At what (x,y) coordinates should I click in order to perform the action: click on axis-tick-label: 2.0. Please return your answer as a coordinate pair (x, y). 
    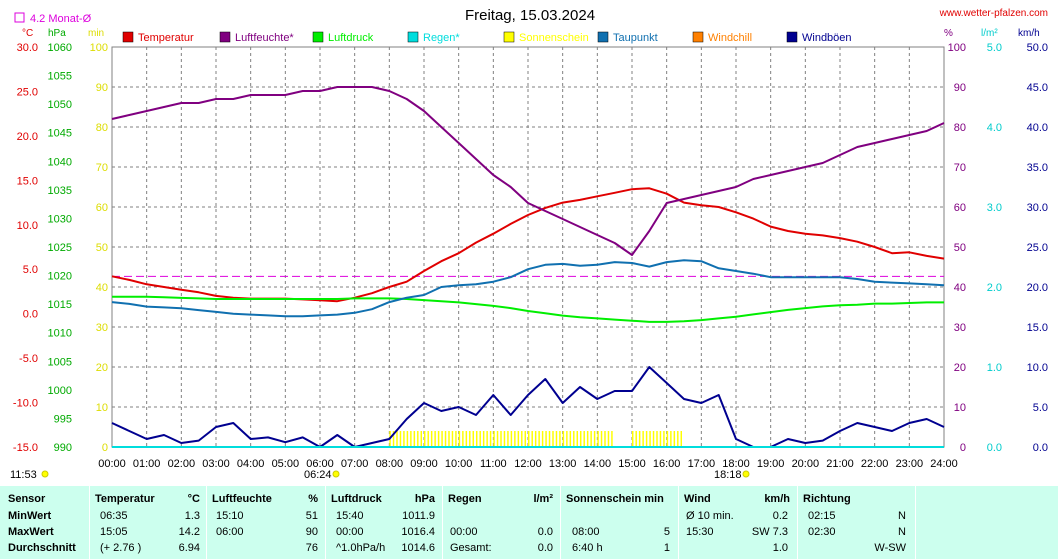
    Looking at the image, I should click on (994, 288).